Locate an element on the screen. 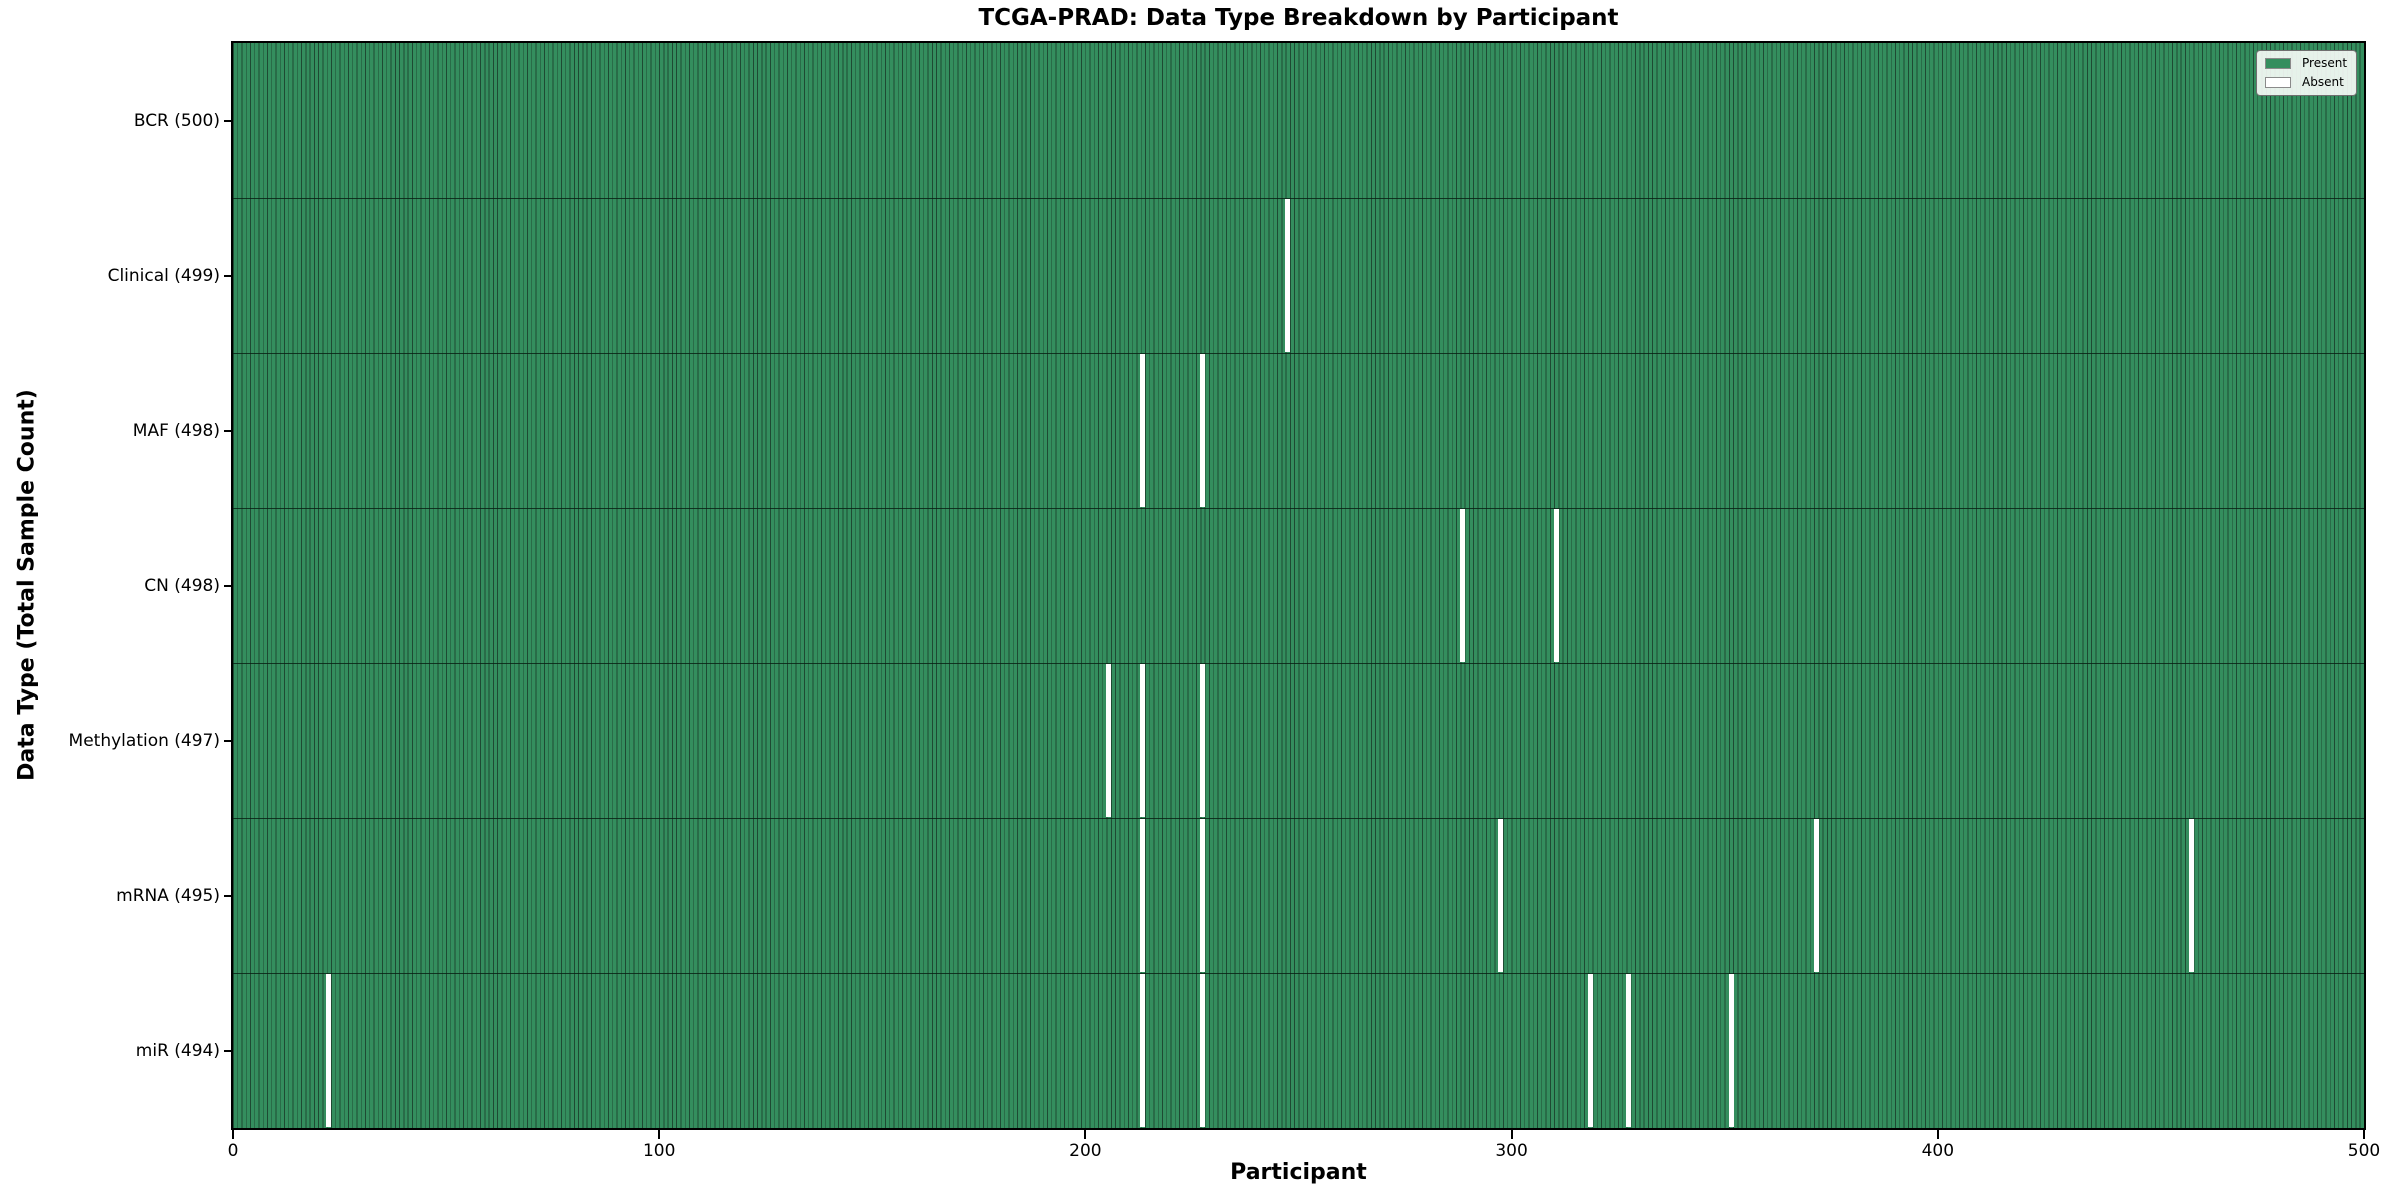 This screenshot has width=2400, height=1200. ytick-label-clinical: Clinical (499) is located at coordinates (163, 275).